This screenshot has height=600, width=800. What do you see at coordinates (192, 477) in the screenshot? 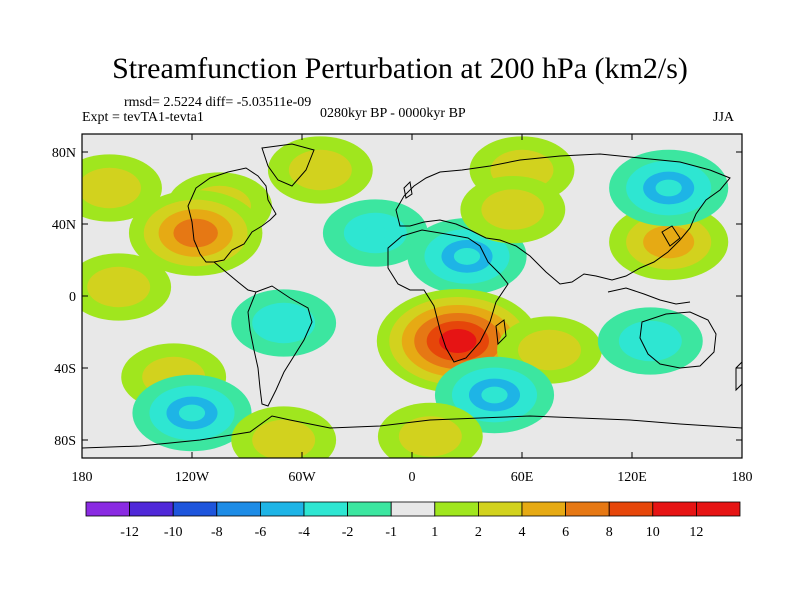
I see `x-tick-label-1: 120W` at bounding box center [192, 477].